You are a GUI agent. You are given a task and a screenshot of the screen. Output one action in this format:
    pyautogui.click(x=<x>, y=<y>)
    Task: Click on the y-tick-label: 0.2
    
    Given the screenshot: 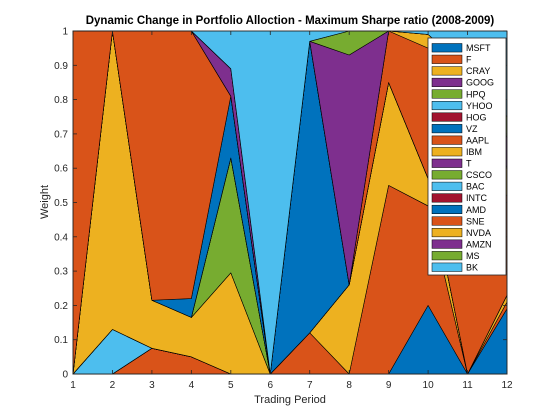 What is the action you would take?
    pyautogui.click(x=61, y=306)
    